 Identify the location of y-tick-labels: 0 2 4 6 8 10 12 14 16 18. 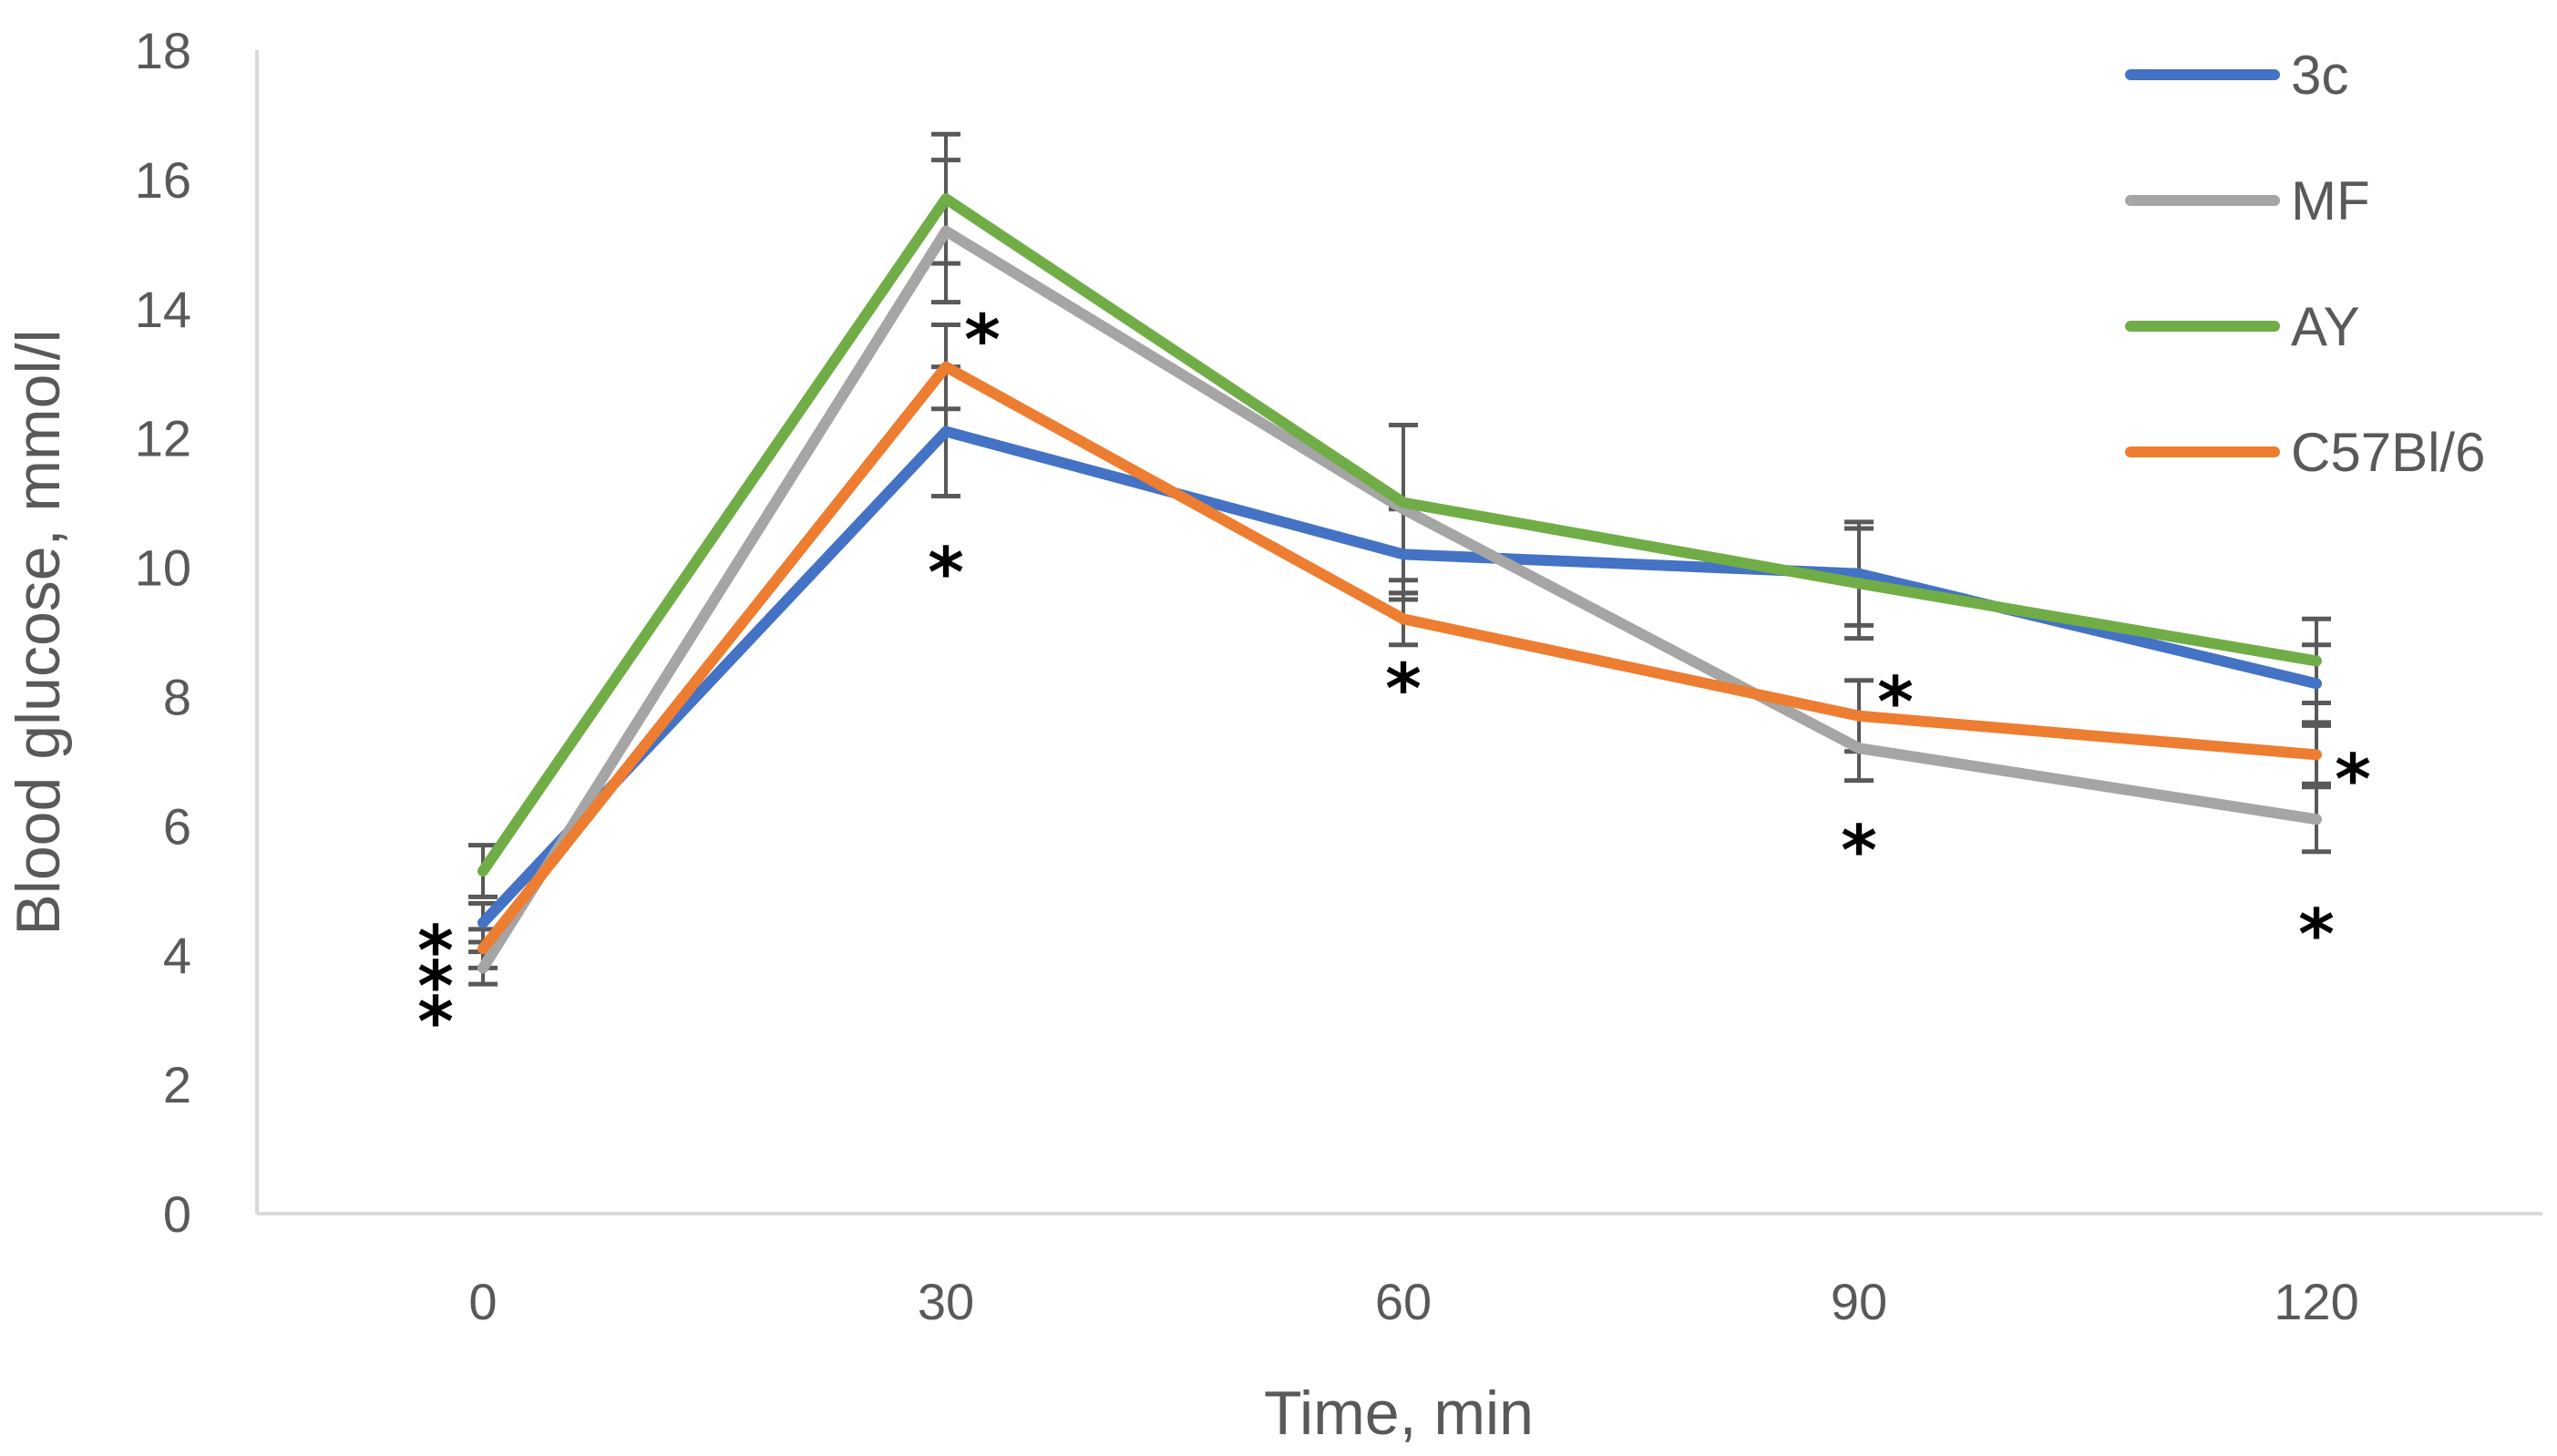
(163, 632).